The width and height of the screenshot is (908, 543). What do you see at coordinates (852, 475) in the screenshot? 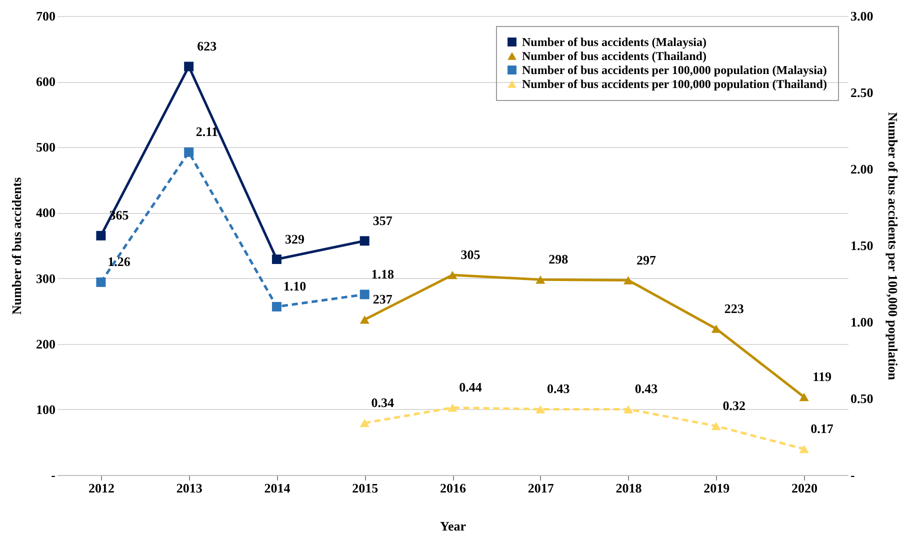
I see `y2-tick-label: -` at bounding box center [852, 475].